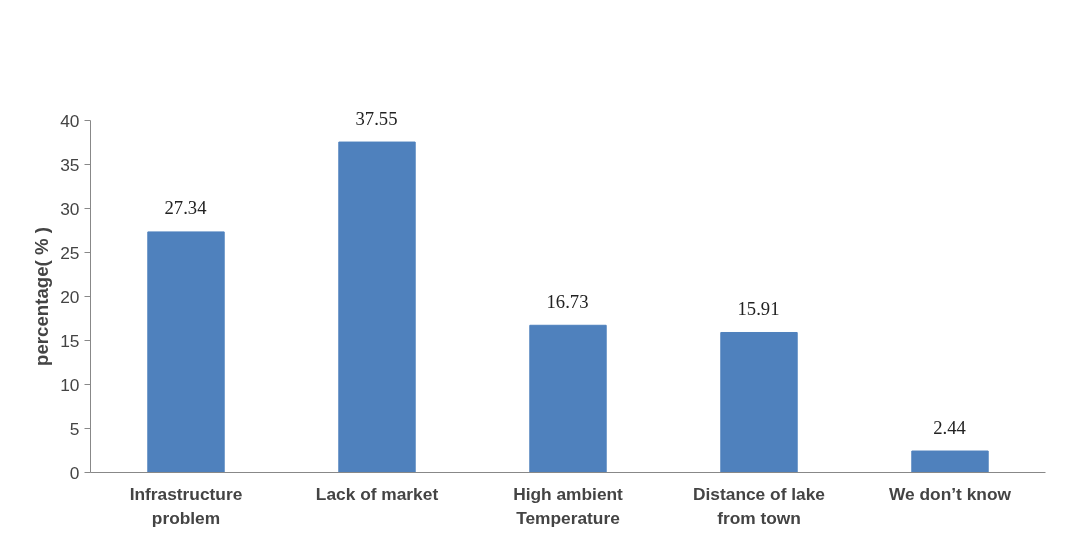 This screenshot has width=1089, height=556. What do you see at coordinates (74, 428) in the screenshot?
I see `y-tick-label: 5` at bounding box center [74, 428].